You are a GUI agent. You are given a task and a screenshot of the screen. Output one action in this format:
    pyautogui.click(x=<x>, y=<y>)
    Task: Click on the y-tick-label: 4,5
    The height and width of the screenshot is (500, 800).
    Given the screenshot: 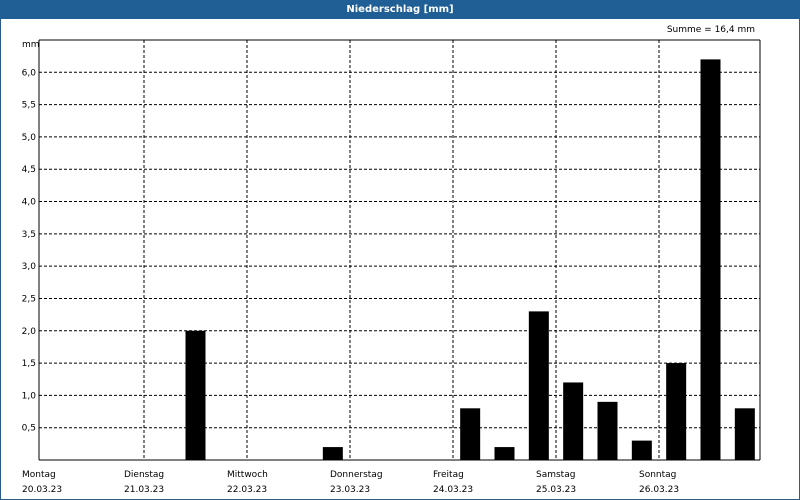 What is the action you would take?
    pyautogui.click(x=29, y=170)
    